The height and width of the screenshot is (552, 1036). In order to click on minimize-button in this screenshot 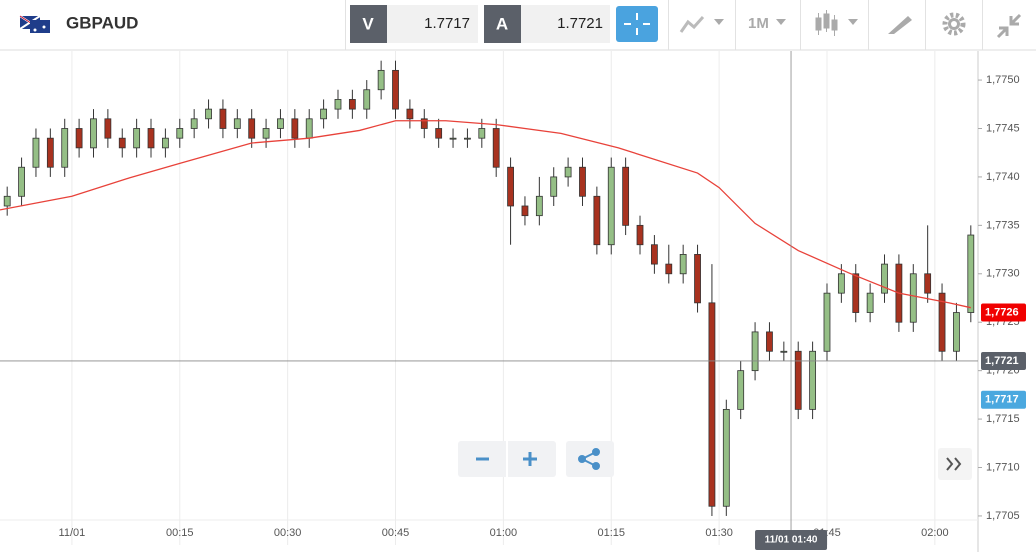, I will do `click(1009, 26)`.